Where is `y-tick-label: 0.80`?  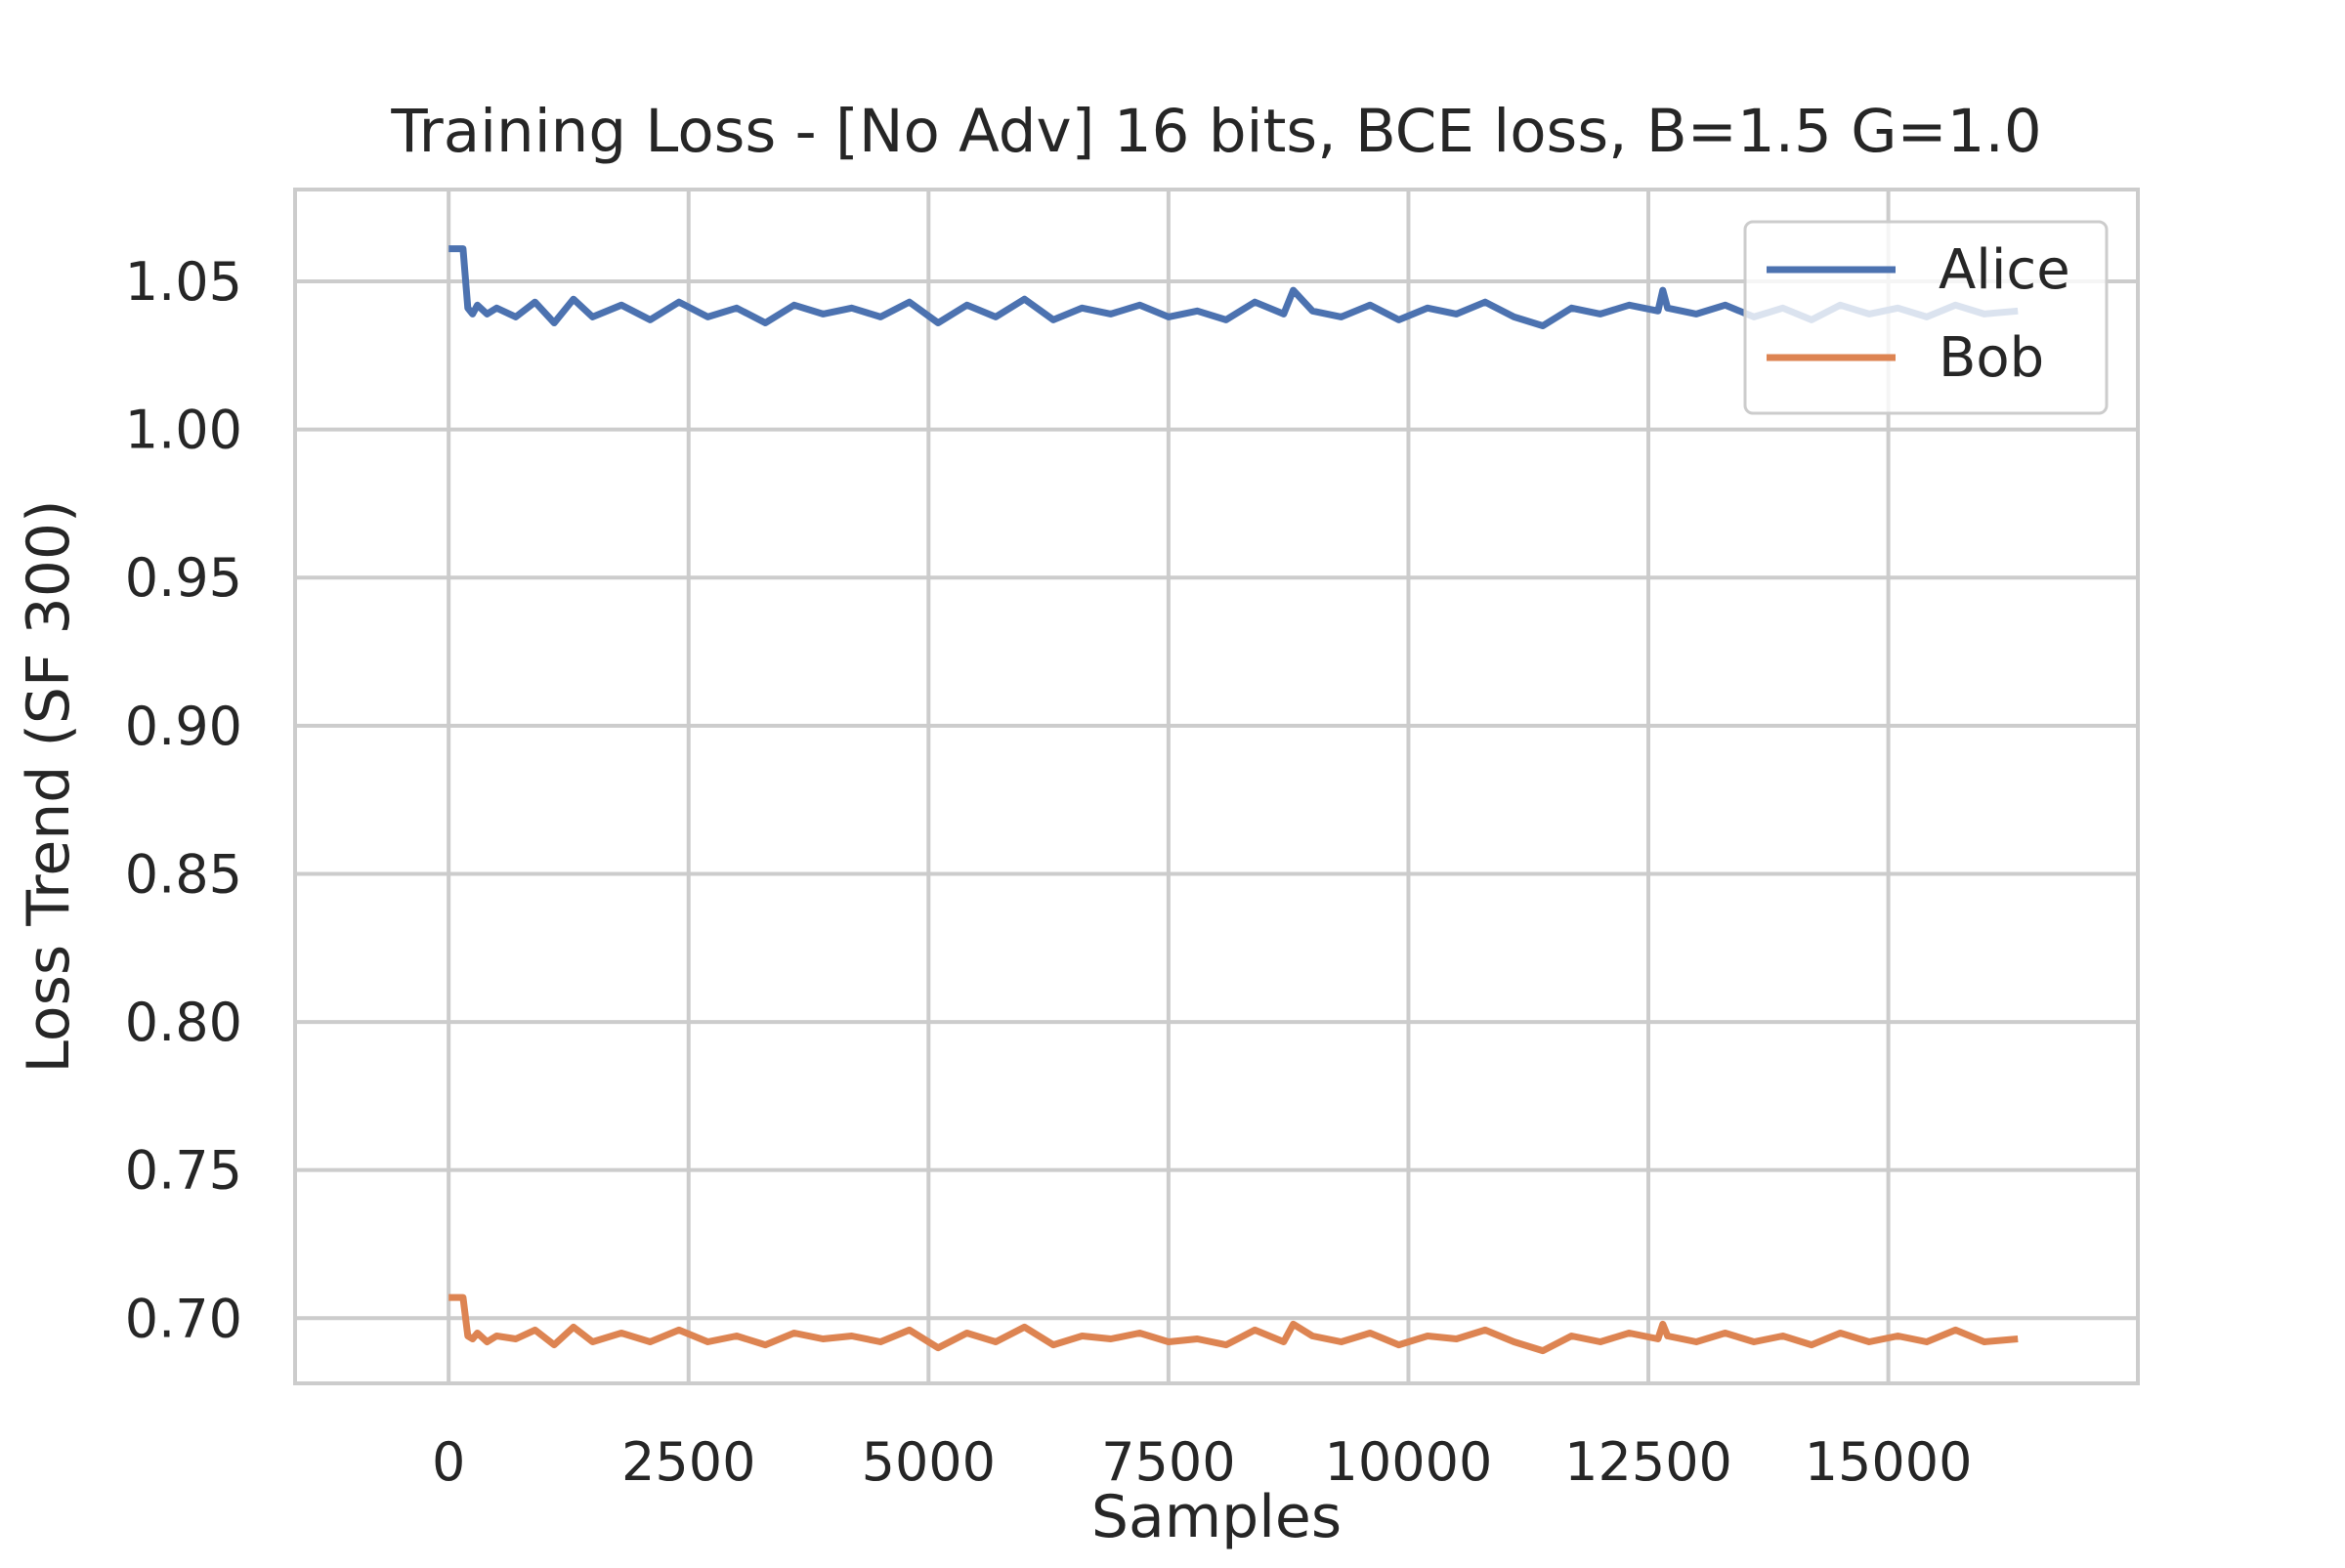 y-tick-label: 0.80 is located at coordinates (183, 1022).